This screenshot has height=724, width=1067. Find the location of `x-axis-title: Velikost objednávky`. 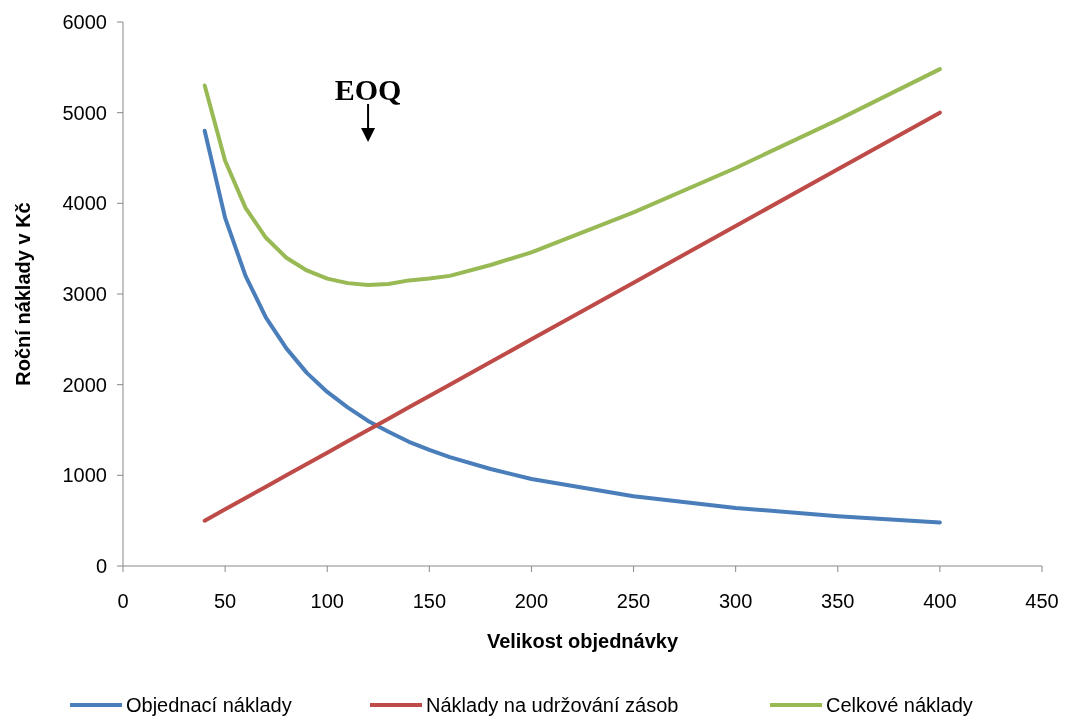

x-axis-title: Velikost objednávky is located at coordinates (582, 641).